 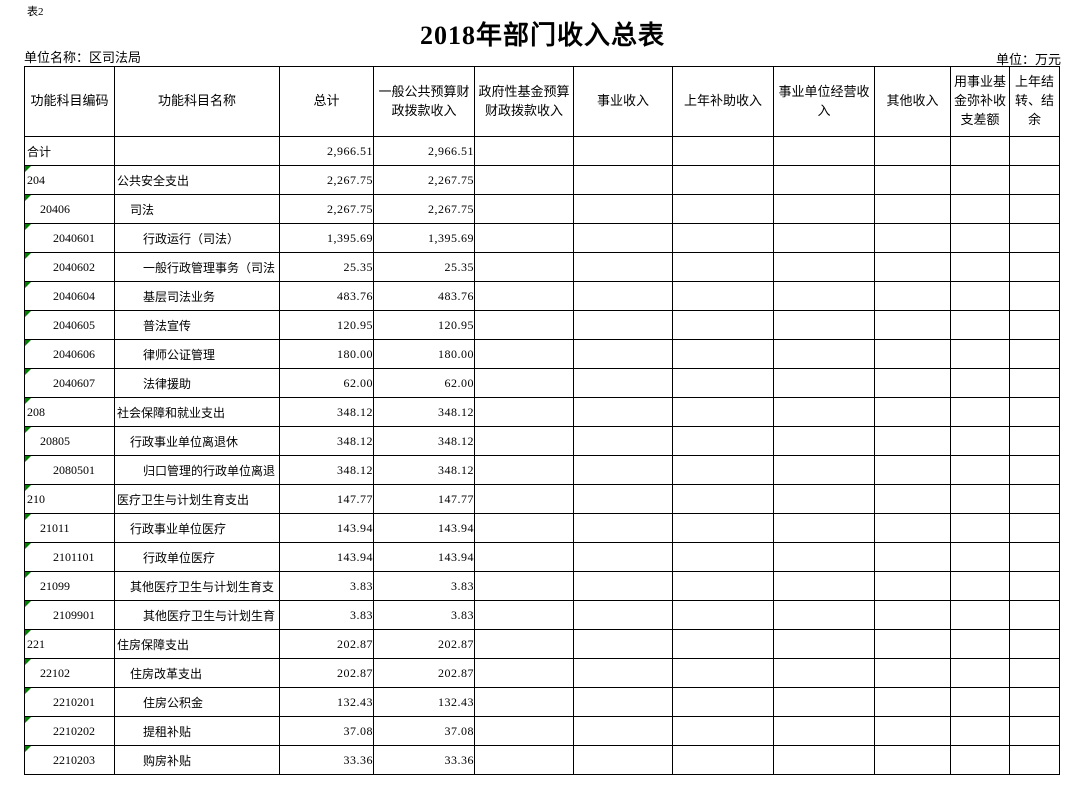 I want to click on table-row: 221 住房保障支出 202.87 202.87, so click(x=542, y=644).